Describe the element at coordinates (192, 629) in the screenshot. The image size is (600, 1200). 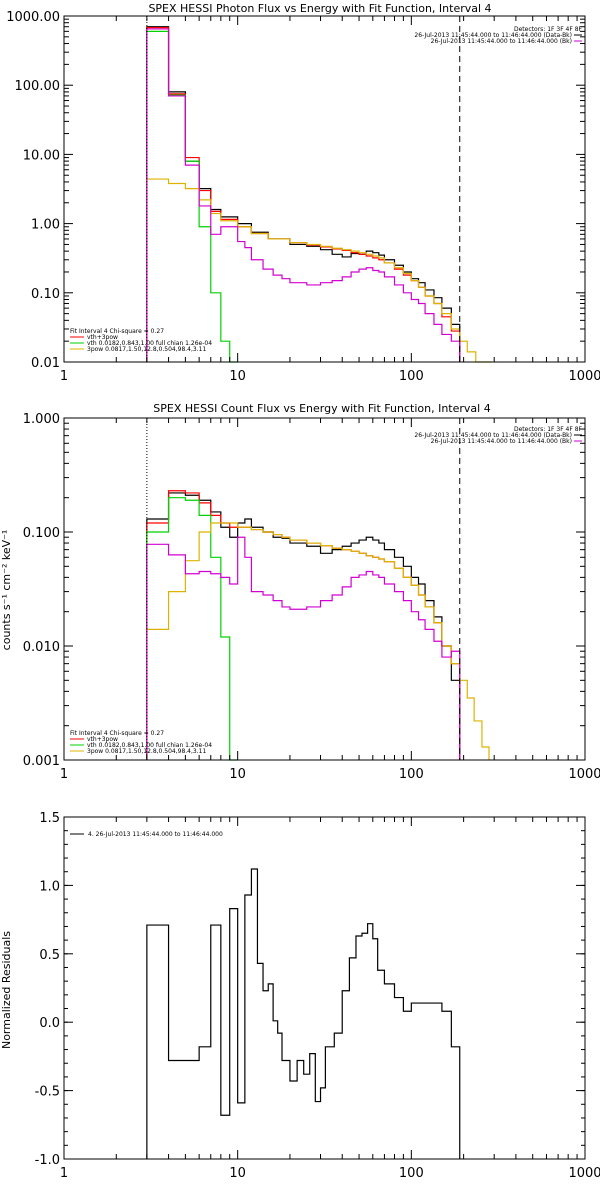
I see `count-series-green` at that location.